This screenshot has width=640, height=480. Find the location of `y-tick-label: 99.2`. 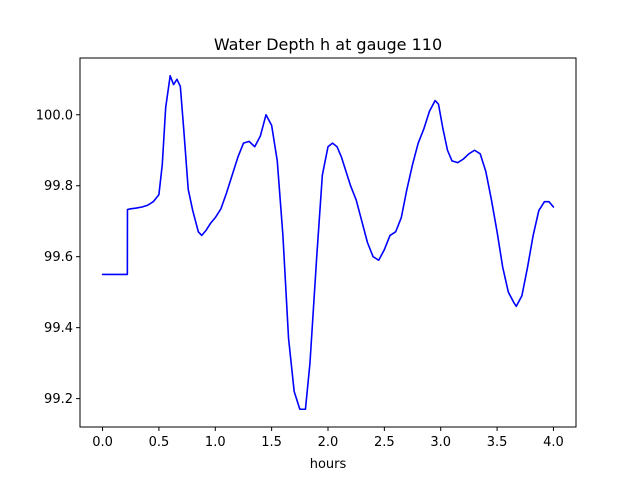

y-tick-label: 99.2 is located at coordinates (58, 399).